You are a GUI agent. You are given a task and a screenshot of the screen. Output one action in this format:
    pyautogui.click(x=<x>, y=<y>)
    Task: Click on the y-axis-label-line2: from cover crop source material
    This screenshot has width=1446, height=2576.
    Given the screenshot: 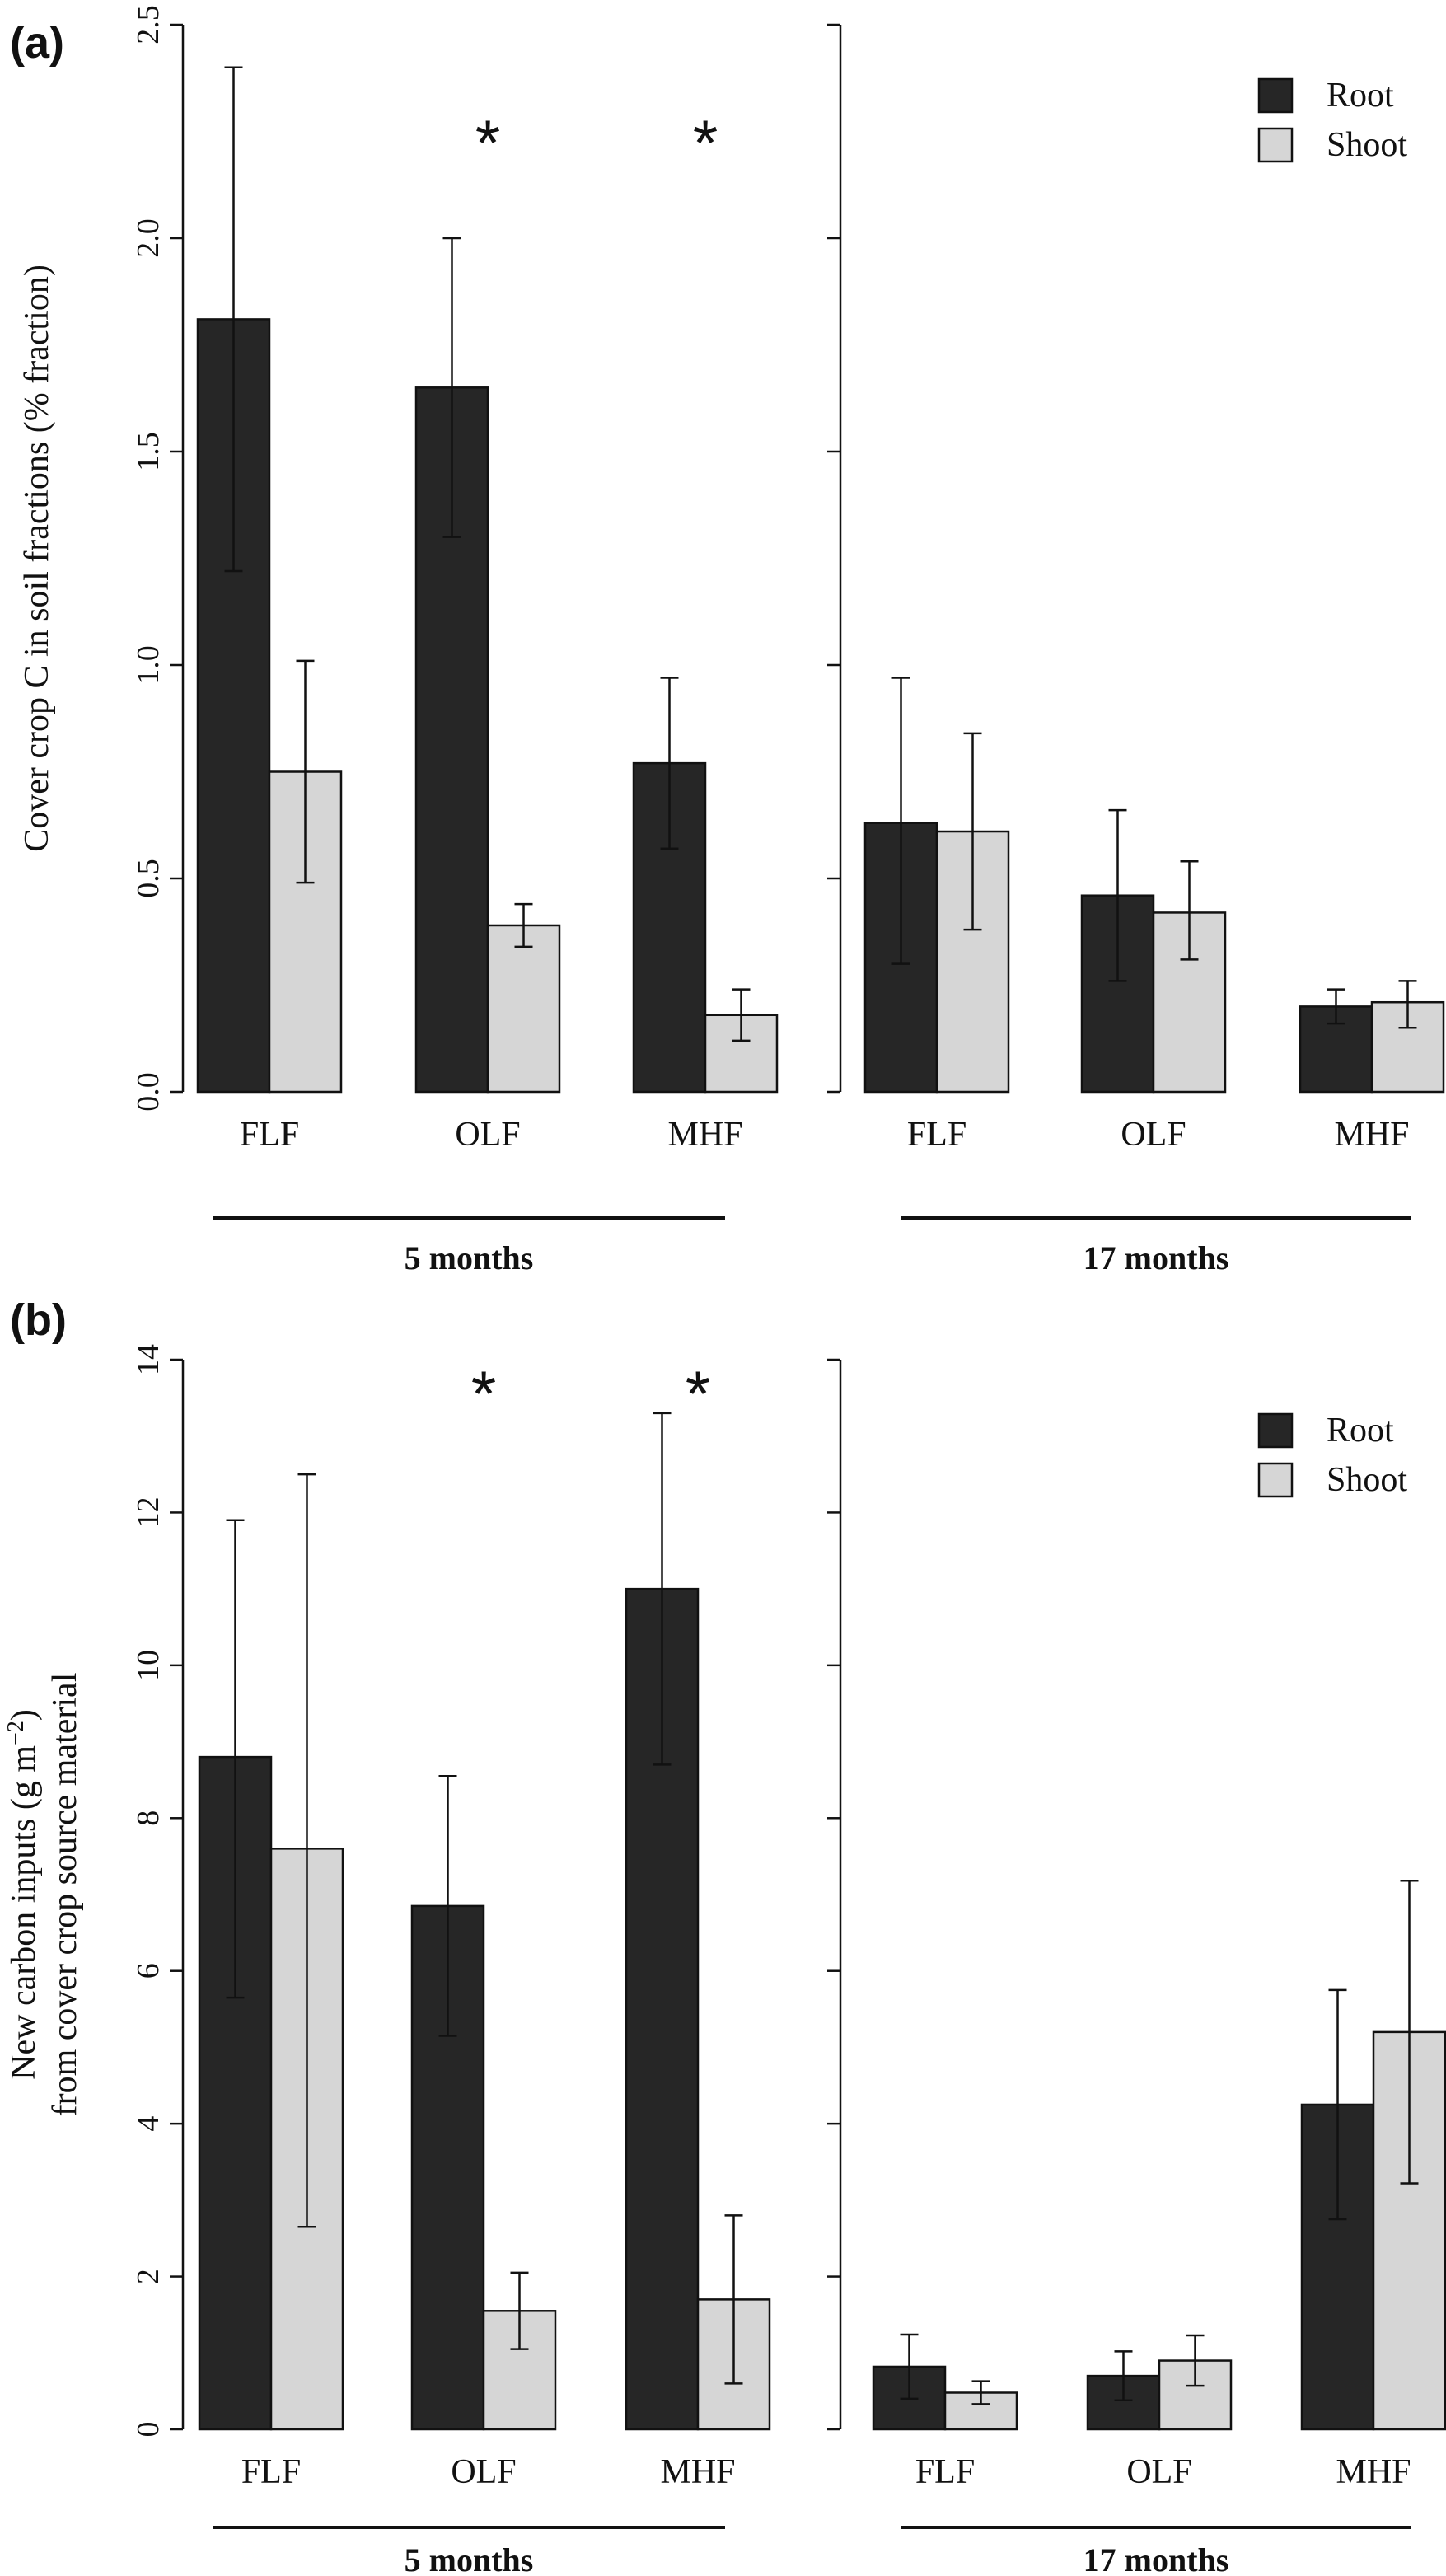 What is the action you would take?
    pyautogui.click(x=65, y=1895)
    